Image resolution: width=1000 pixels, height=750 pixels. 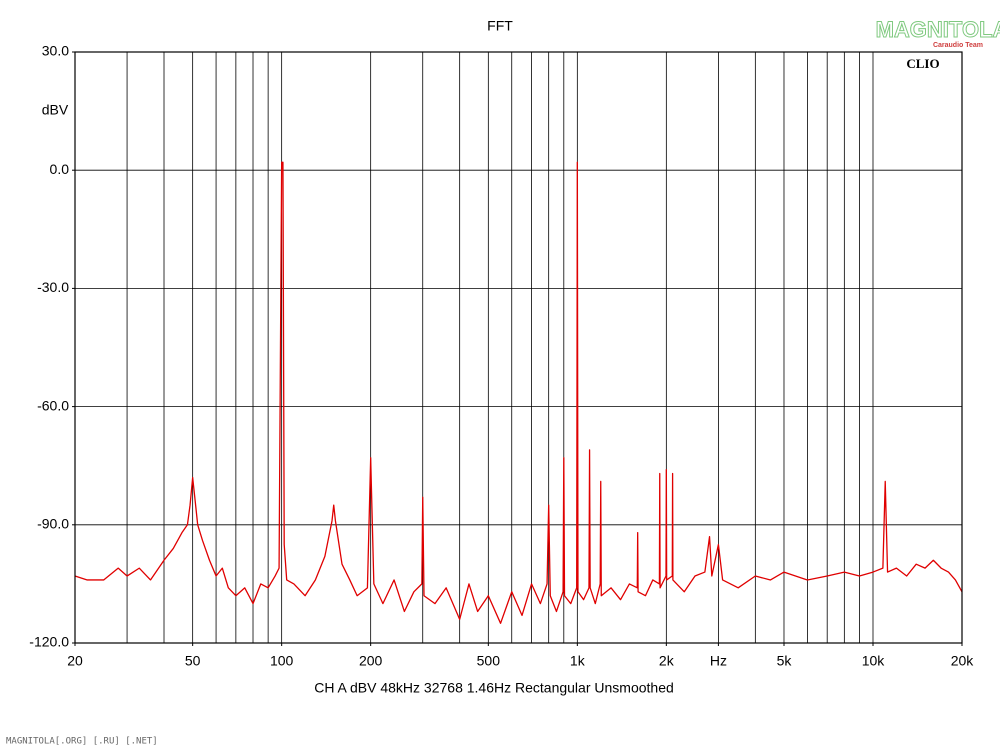 I want to click on x-tick-label: 200, so click(x=371, y=661).